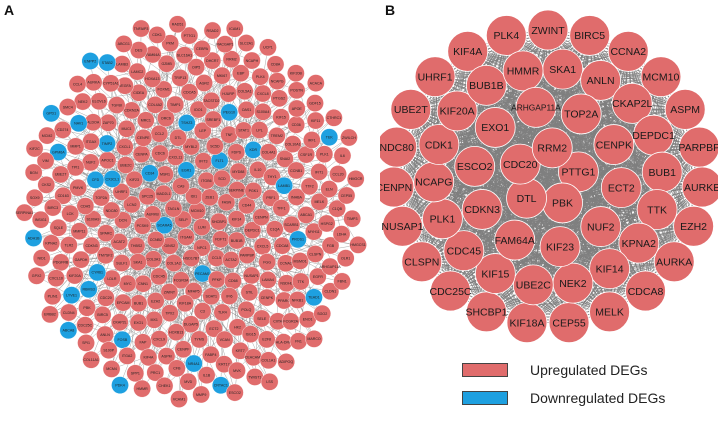 The width and height of the screenshot is (718, 423). Describe the element at coordinates (661, 77) in the screenshot. I see `node-b-mcm10: MCM10` at that location.